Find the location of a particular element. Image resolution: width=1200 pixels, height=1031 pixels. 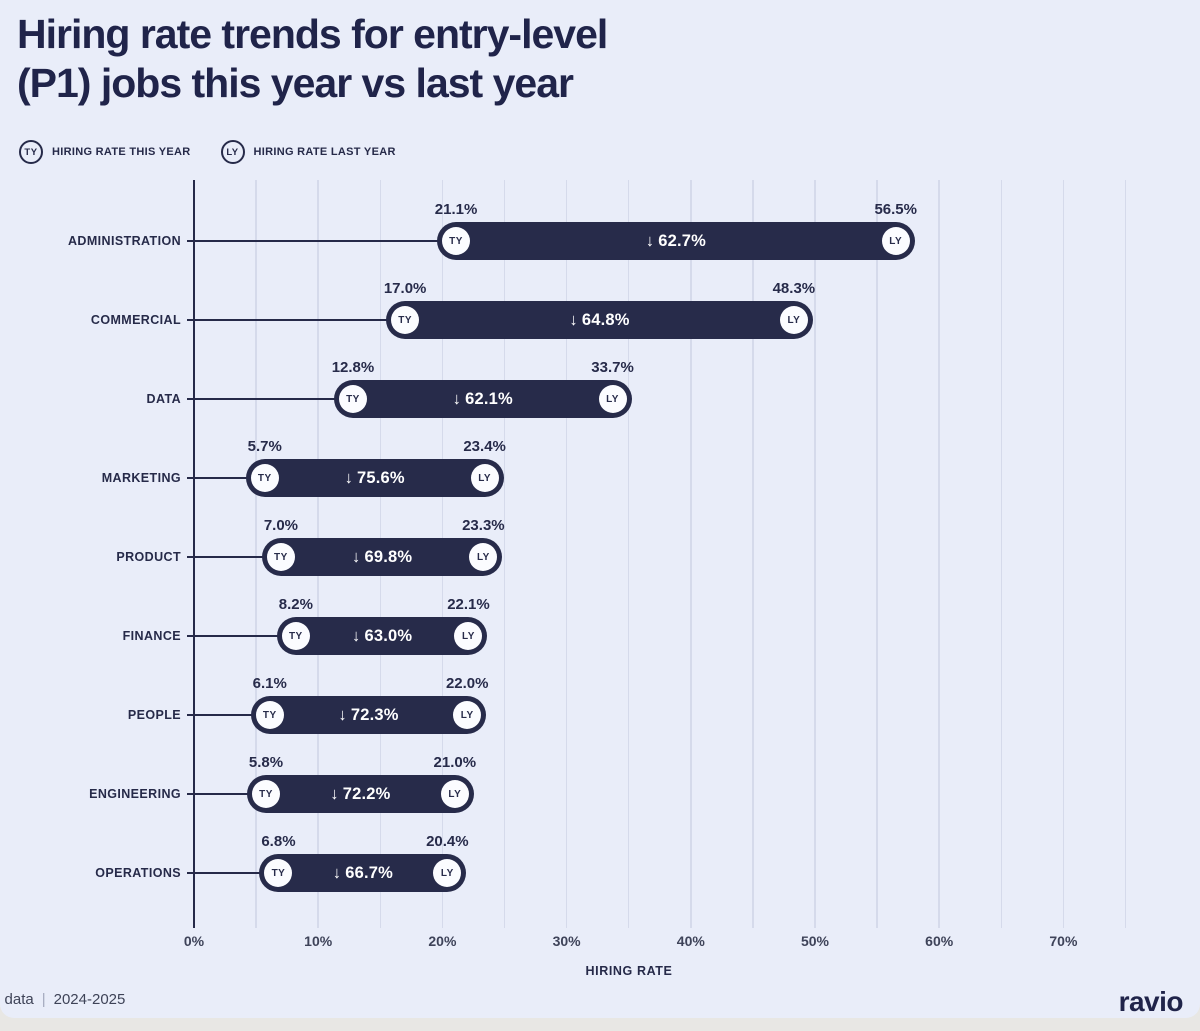

legend-item-this-year: TY HIRING RATE THIS YEAR is located at coordinates (105, 152).